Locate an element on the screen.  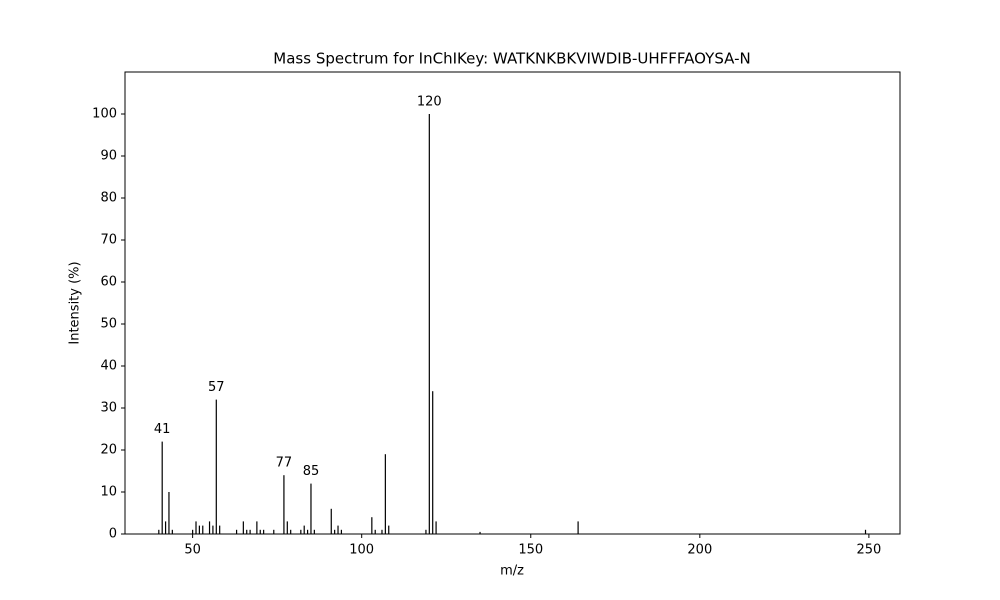
y-tick-label: 10 is located at coordinates (108, 492).